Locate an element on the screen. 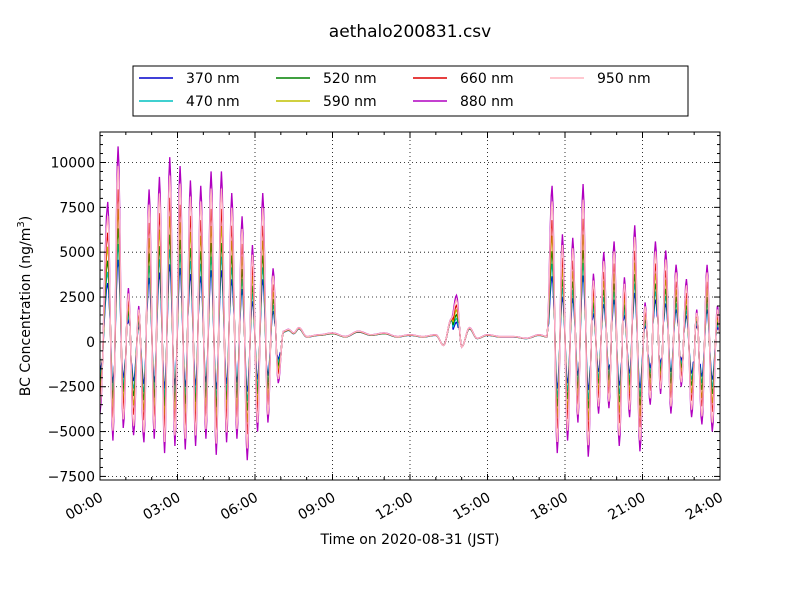  legend-label: 520 nm is located at coordinates (350, 79).